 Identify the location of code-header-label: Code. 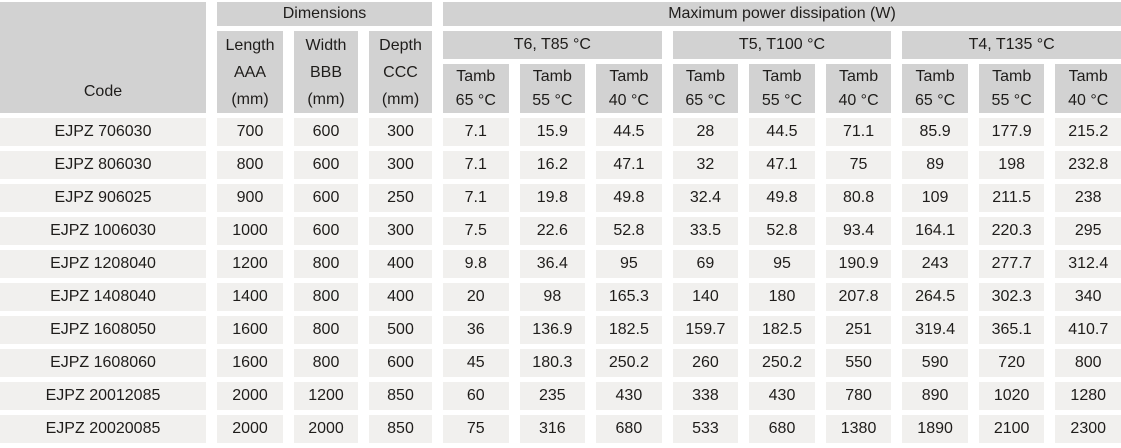
(103, 91).